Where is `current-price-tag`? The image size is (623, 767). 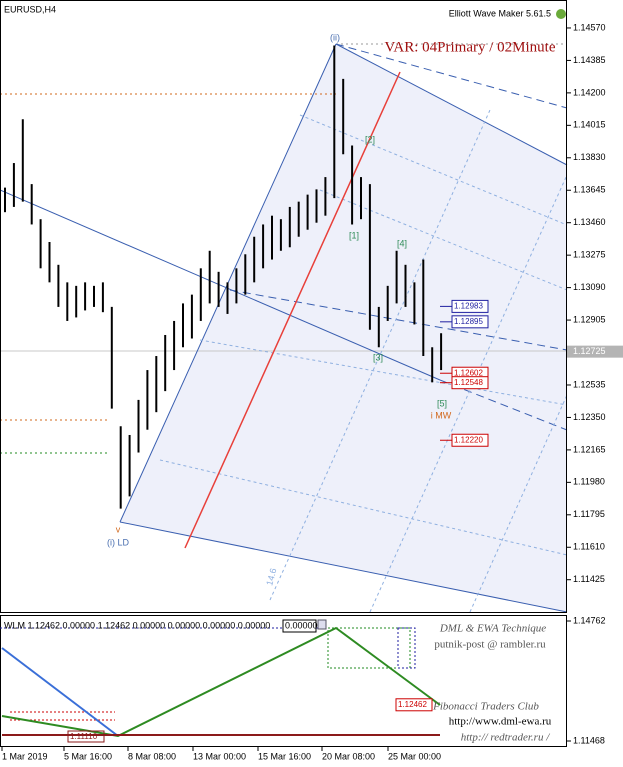
current-price-tag is located at coordinates (595, 351).